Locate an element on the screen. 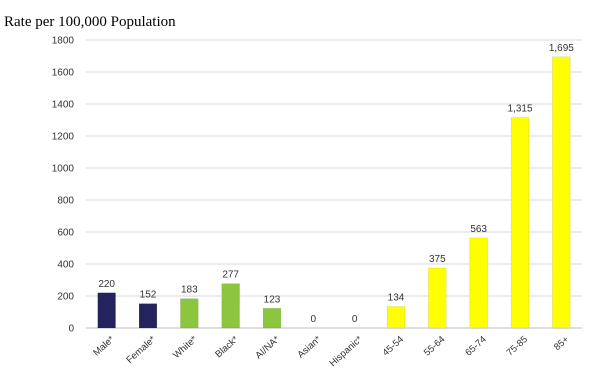 The width and height of the screenshot is (590, 373). data-label: 183 is located at coordinates (189, 290).